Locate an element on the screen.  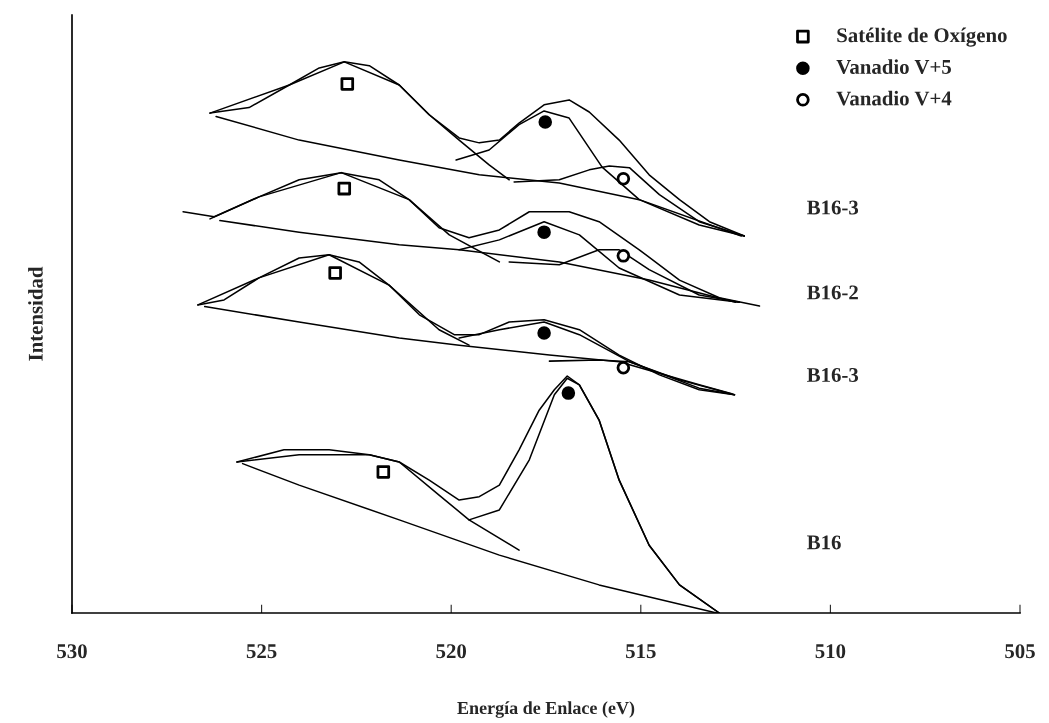
y-axis-title: Intensidad is located at coordinates (35, 313).